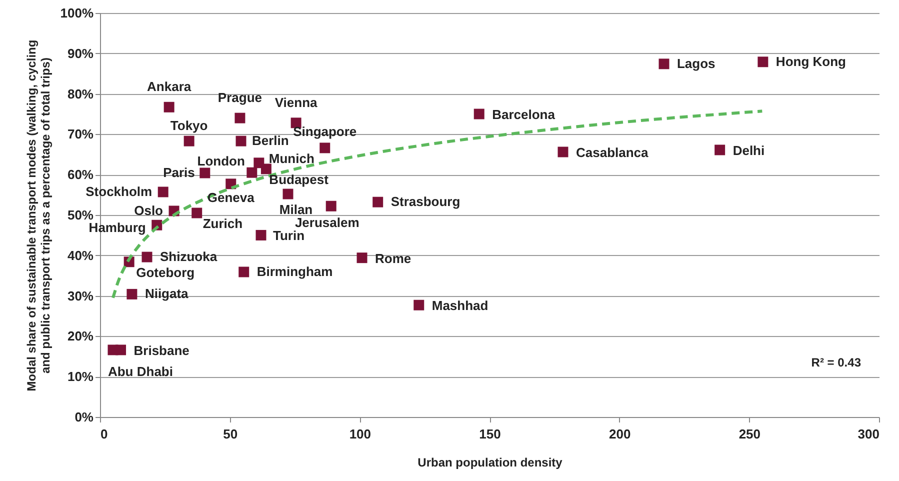 This screenshot has height=481, width=899. What do you see at coordinates (167, 294) in the screenshot?
I see `annotation: Niigata` at bounding box center [167, 294].